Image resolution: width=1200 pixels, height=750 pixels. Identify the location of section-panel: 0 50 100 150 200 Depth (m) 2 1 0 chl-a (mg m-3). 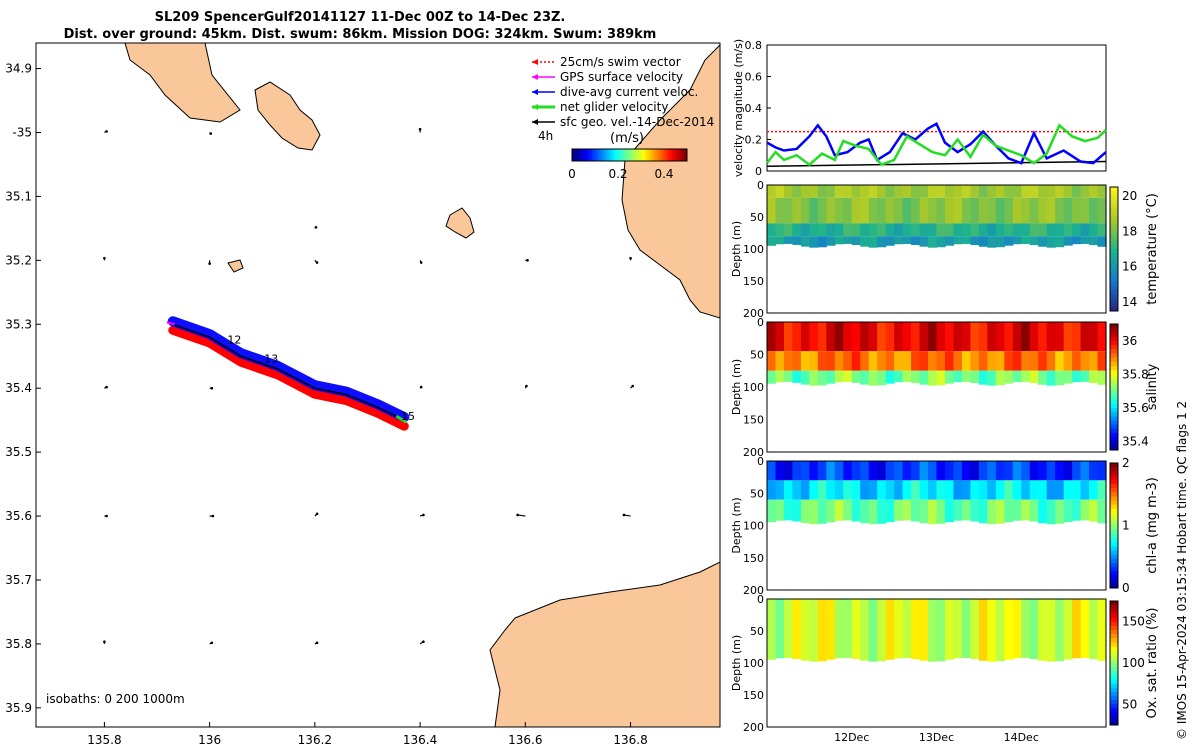
(945, 526).